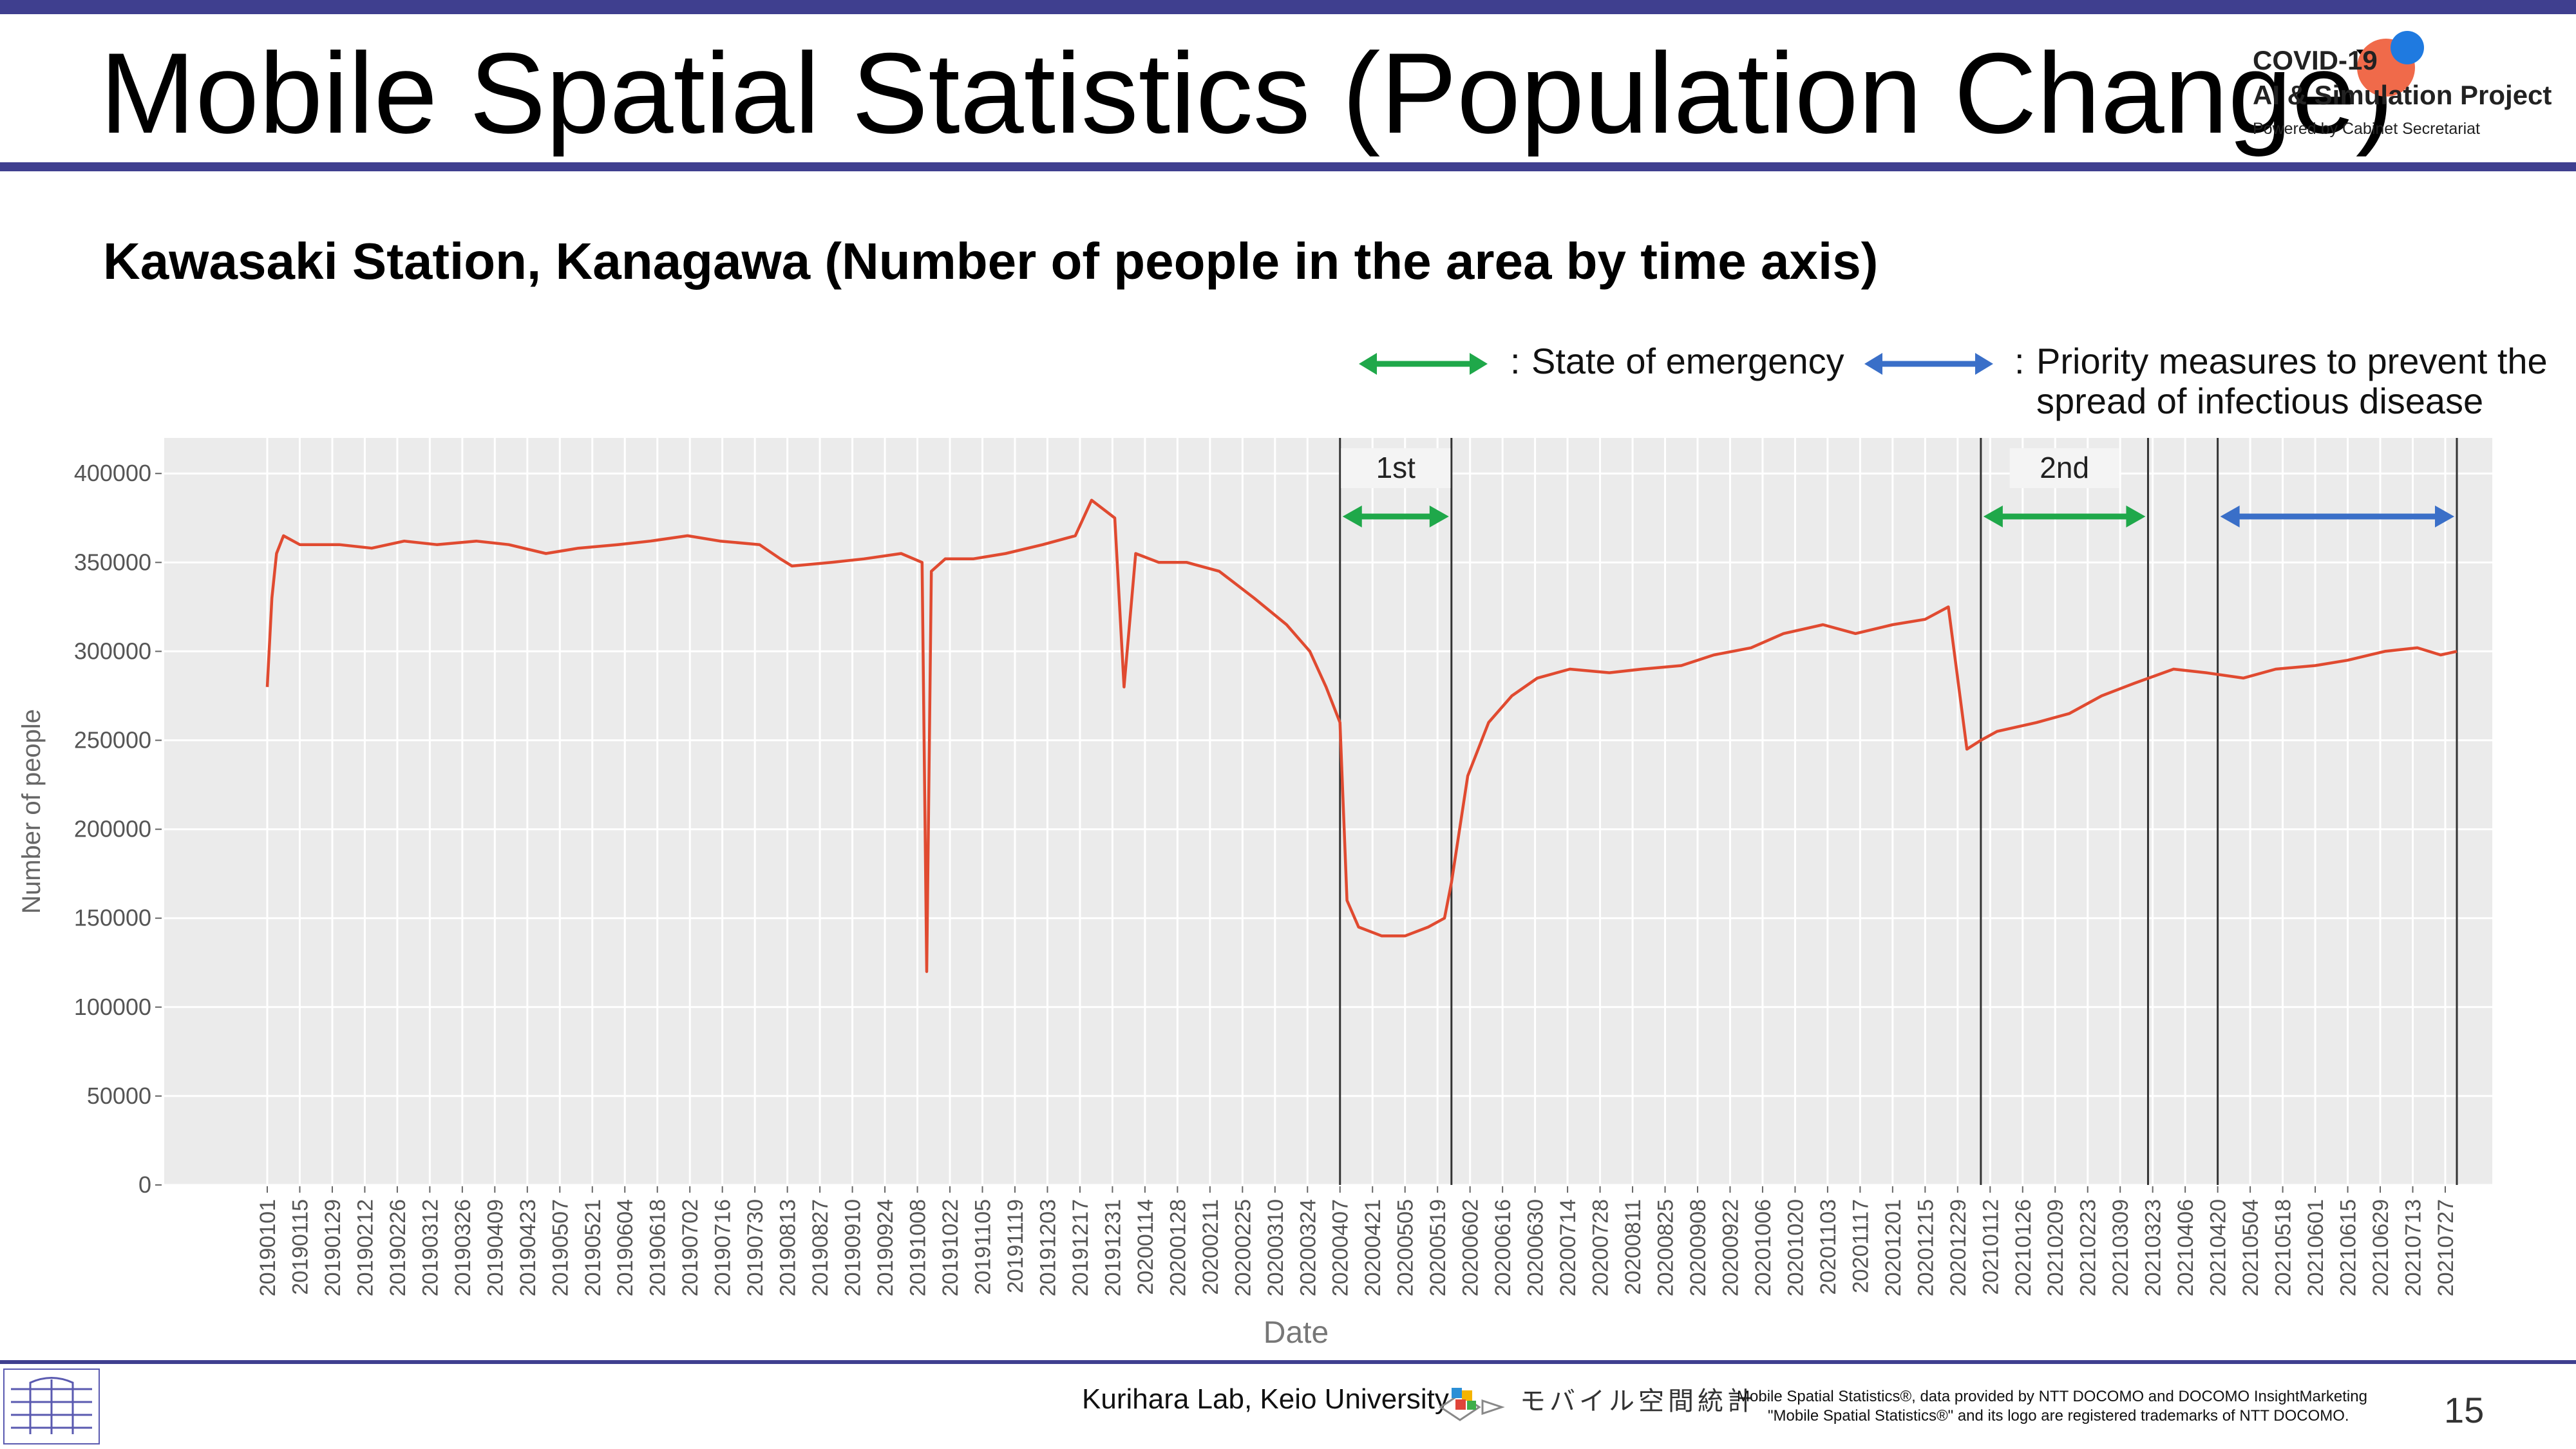 This screenshot has width=2576, height=1449. What do you see at coordinates (1925, 1247) in the screenshot?
I see `x-tick-label: 20201215` at bounding box center [1925, 1247].